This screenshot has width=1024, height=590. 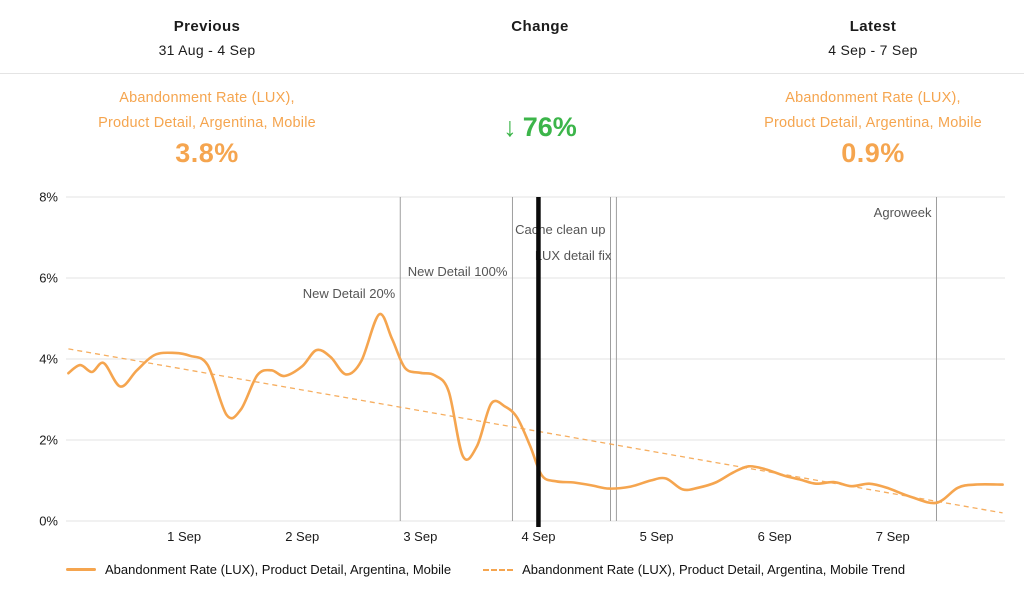 What do you see at coordinates (560, 229) in the screenshot?
I see `event-label: Cache clean up` at bounding box center [560, 229].